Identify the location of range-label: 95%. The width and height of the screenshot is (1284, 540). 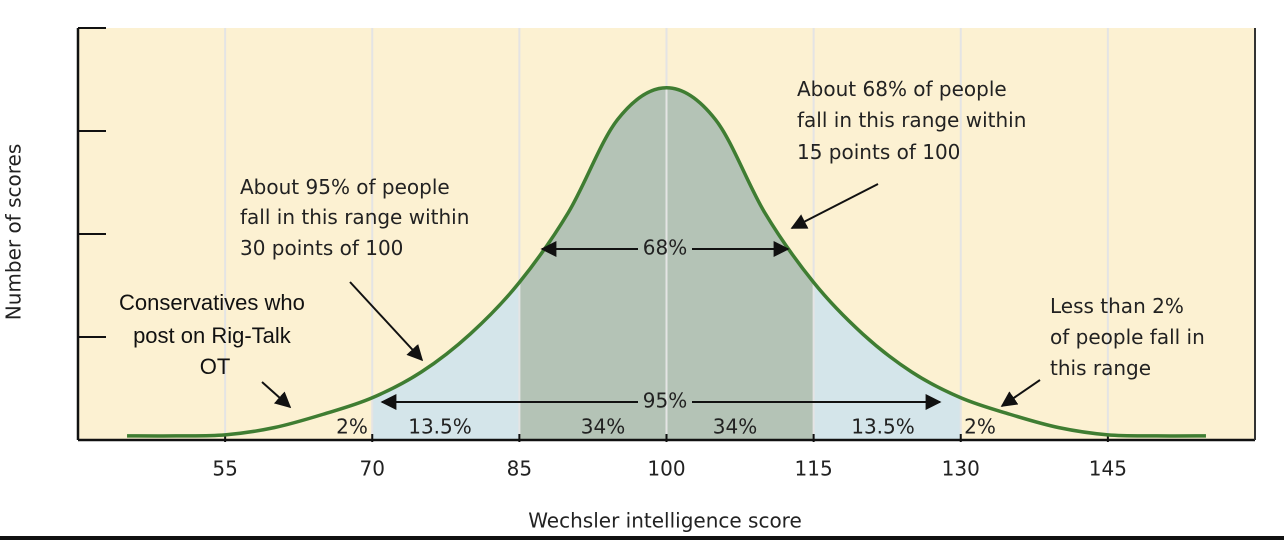
(665, 401).